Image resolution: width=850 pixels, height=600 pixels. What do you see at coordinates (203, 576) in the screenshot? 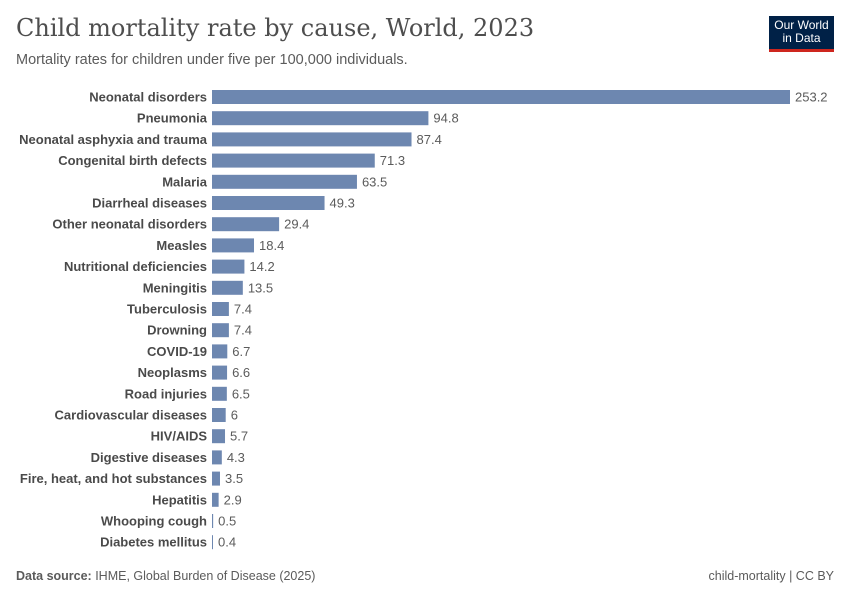
I see `source-link: IHME, Global Burden of Disease (2025)` at bounding box center [203, 576].